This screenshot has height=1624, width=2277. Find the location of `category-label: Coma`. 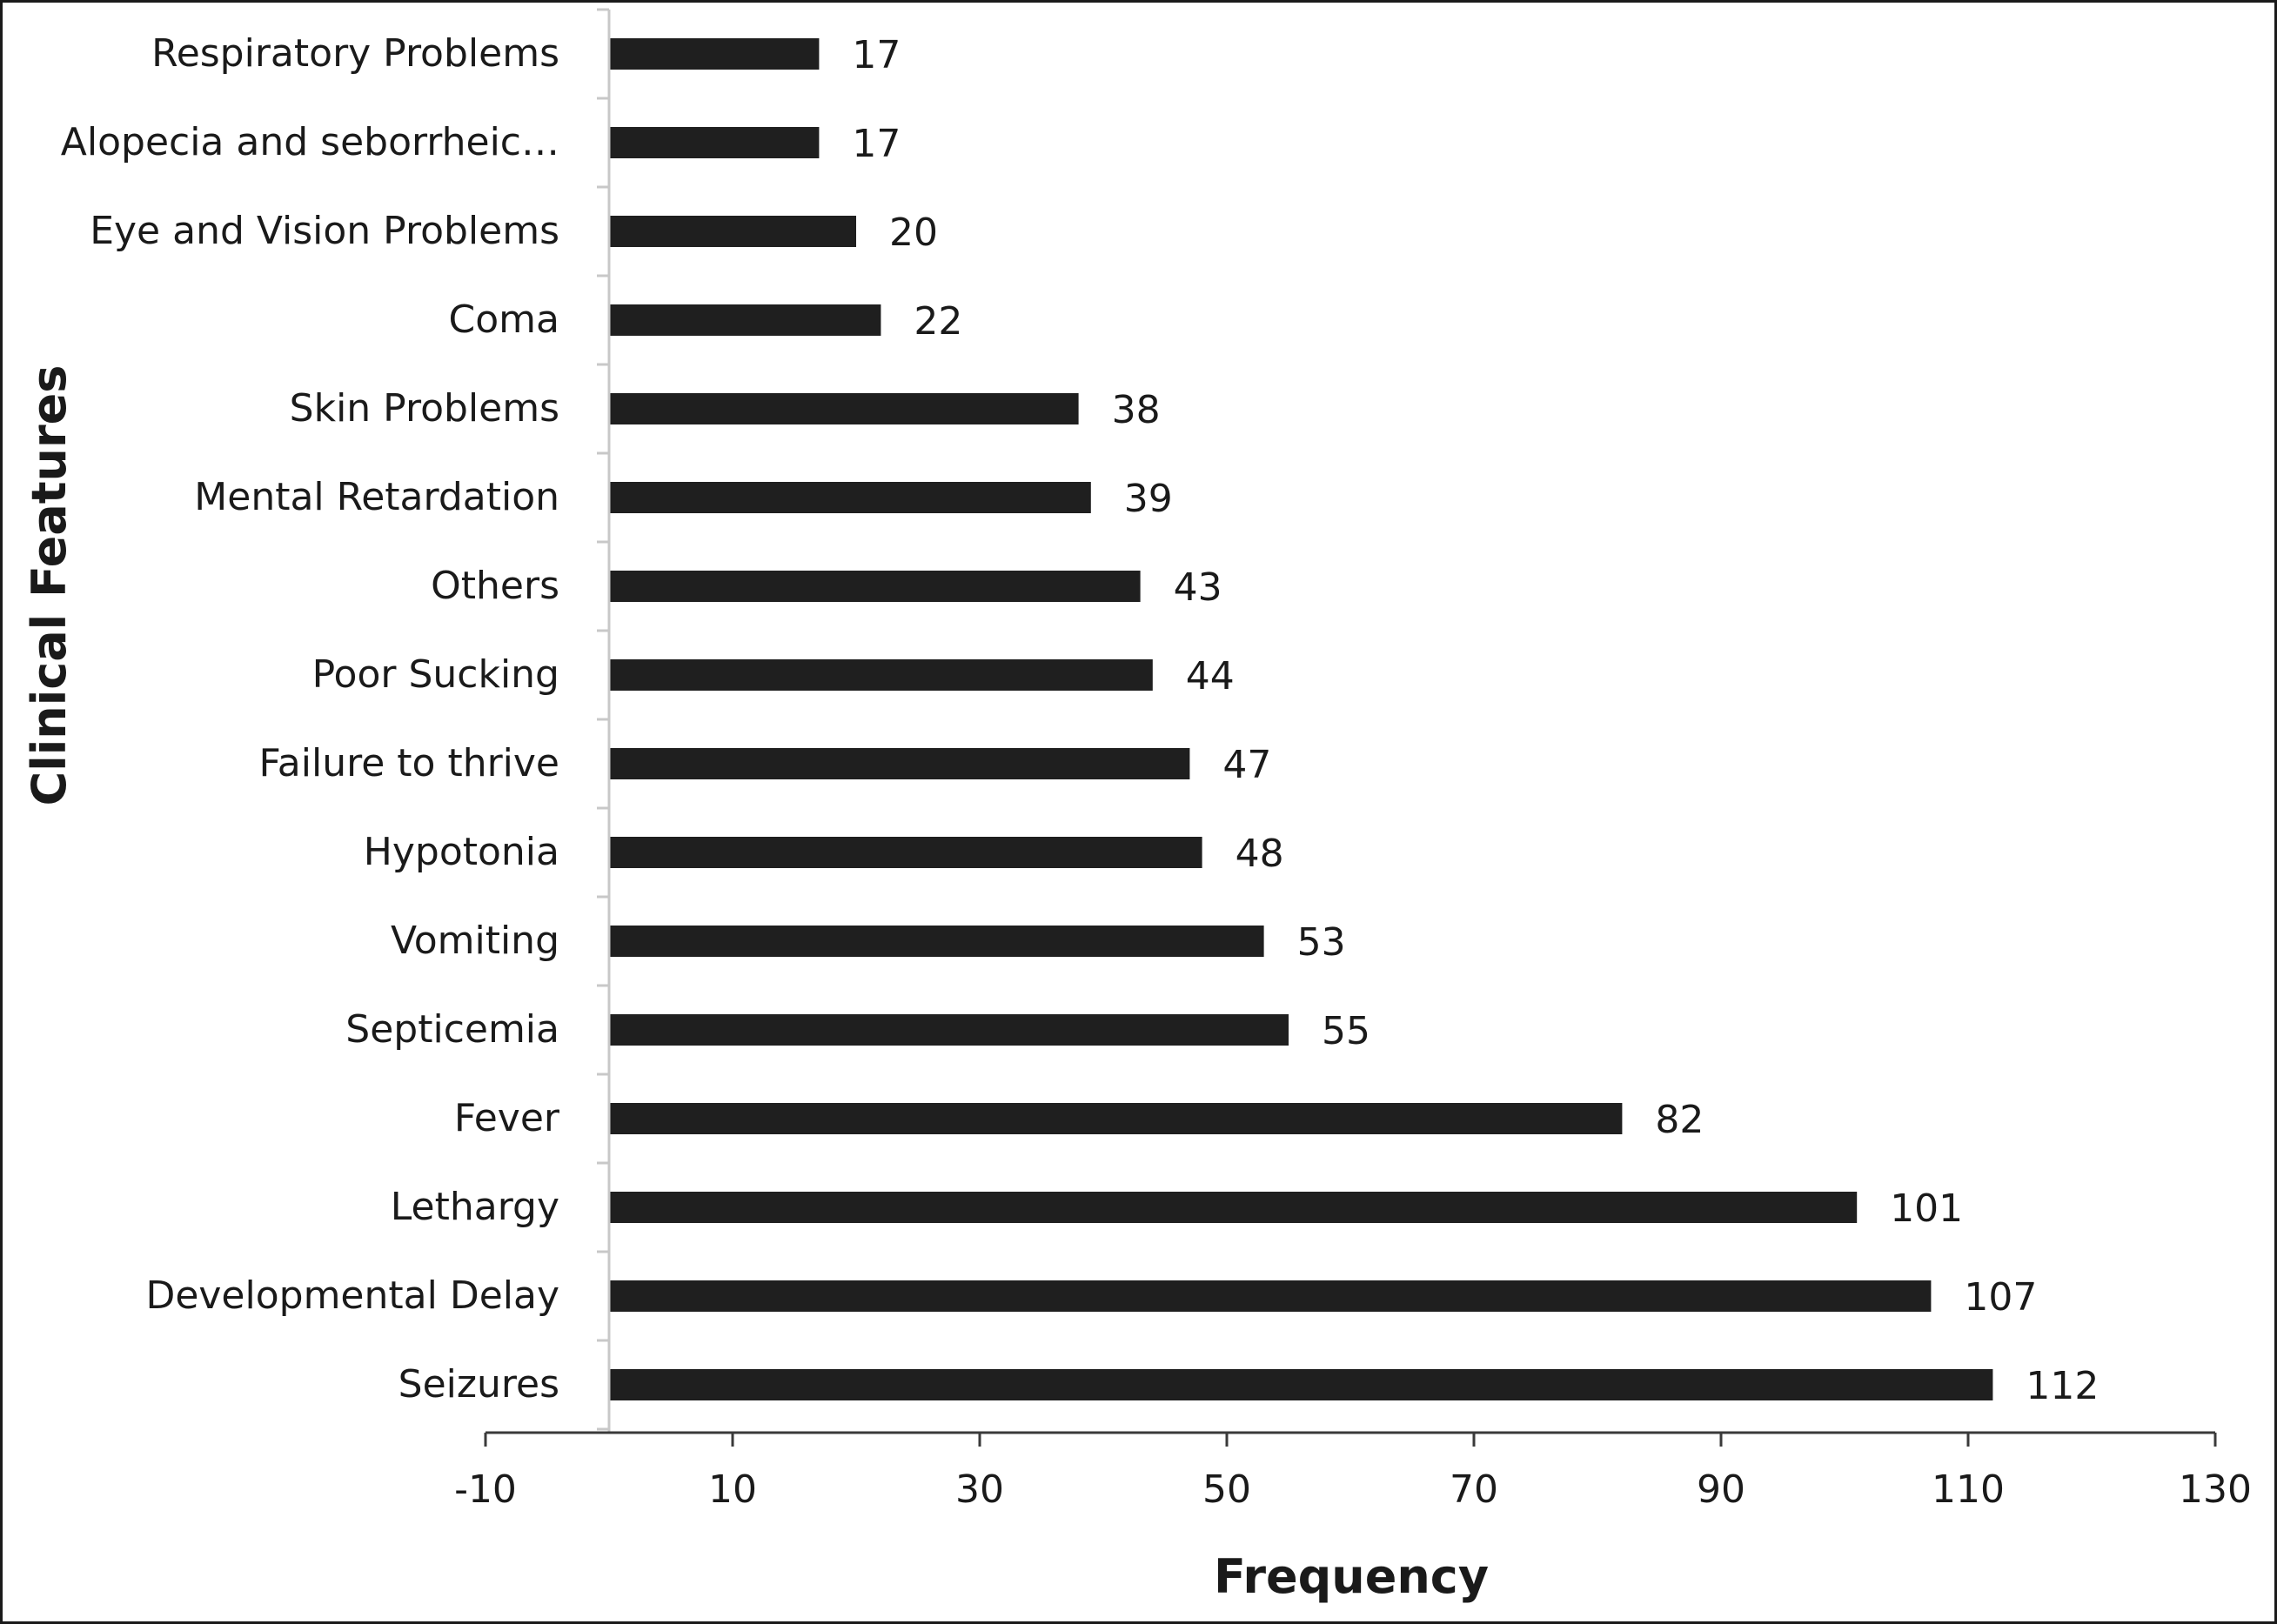

category-label: Coma is located at coordinates (504, 320).